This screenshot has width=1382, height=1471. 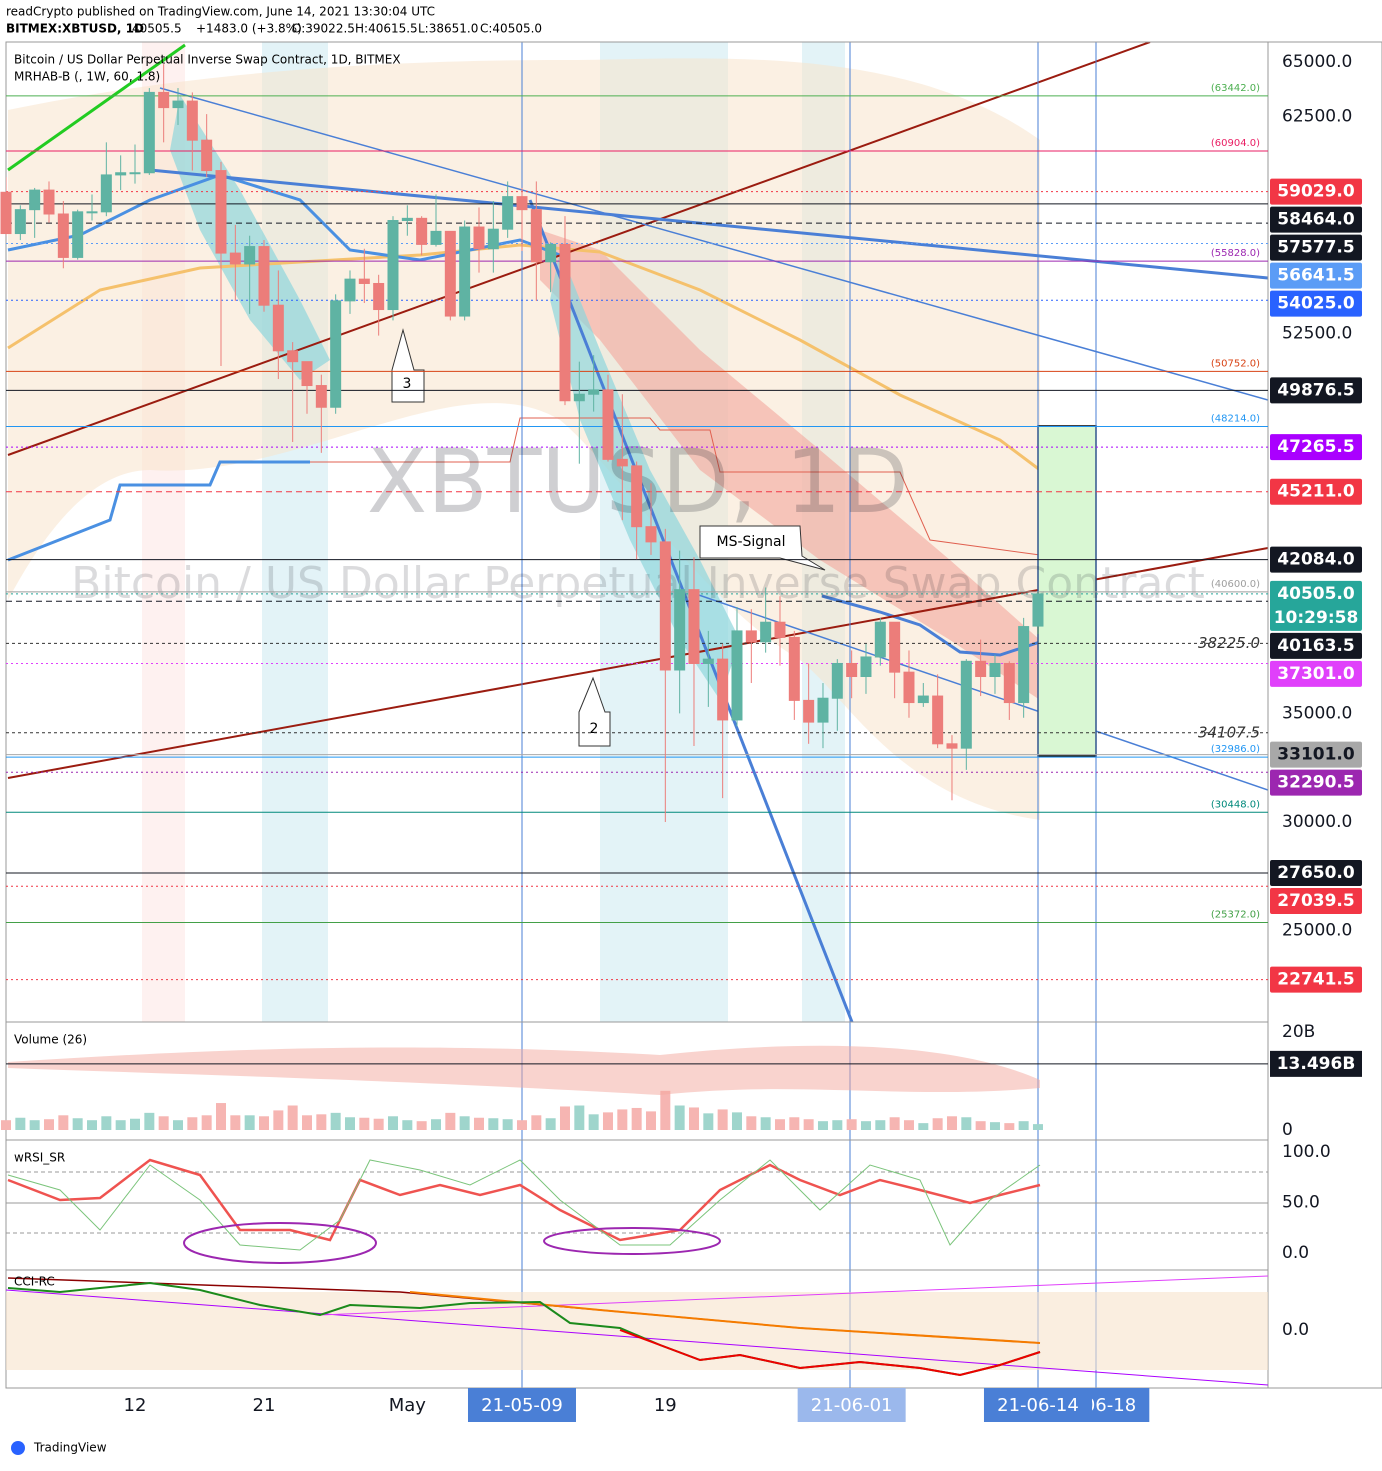 What do you see at coordinates (75, 29) in the screenshot?
I see `symbol: BITMEX:XBTUSD, 1D` at bounding box center [75, 29].